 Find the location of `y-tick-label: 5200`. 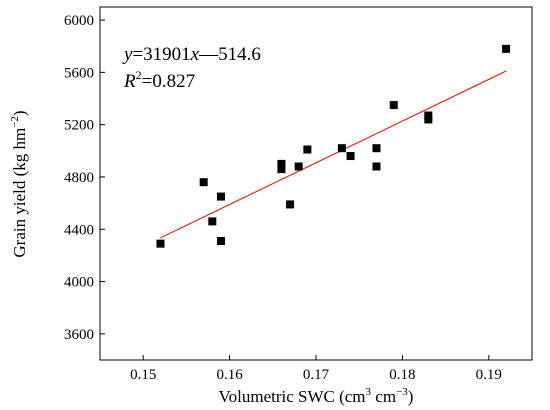

y-tick-label: 5200 is located at coordinates (79, 126).